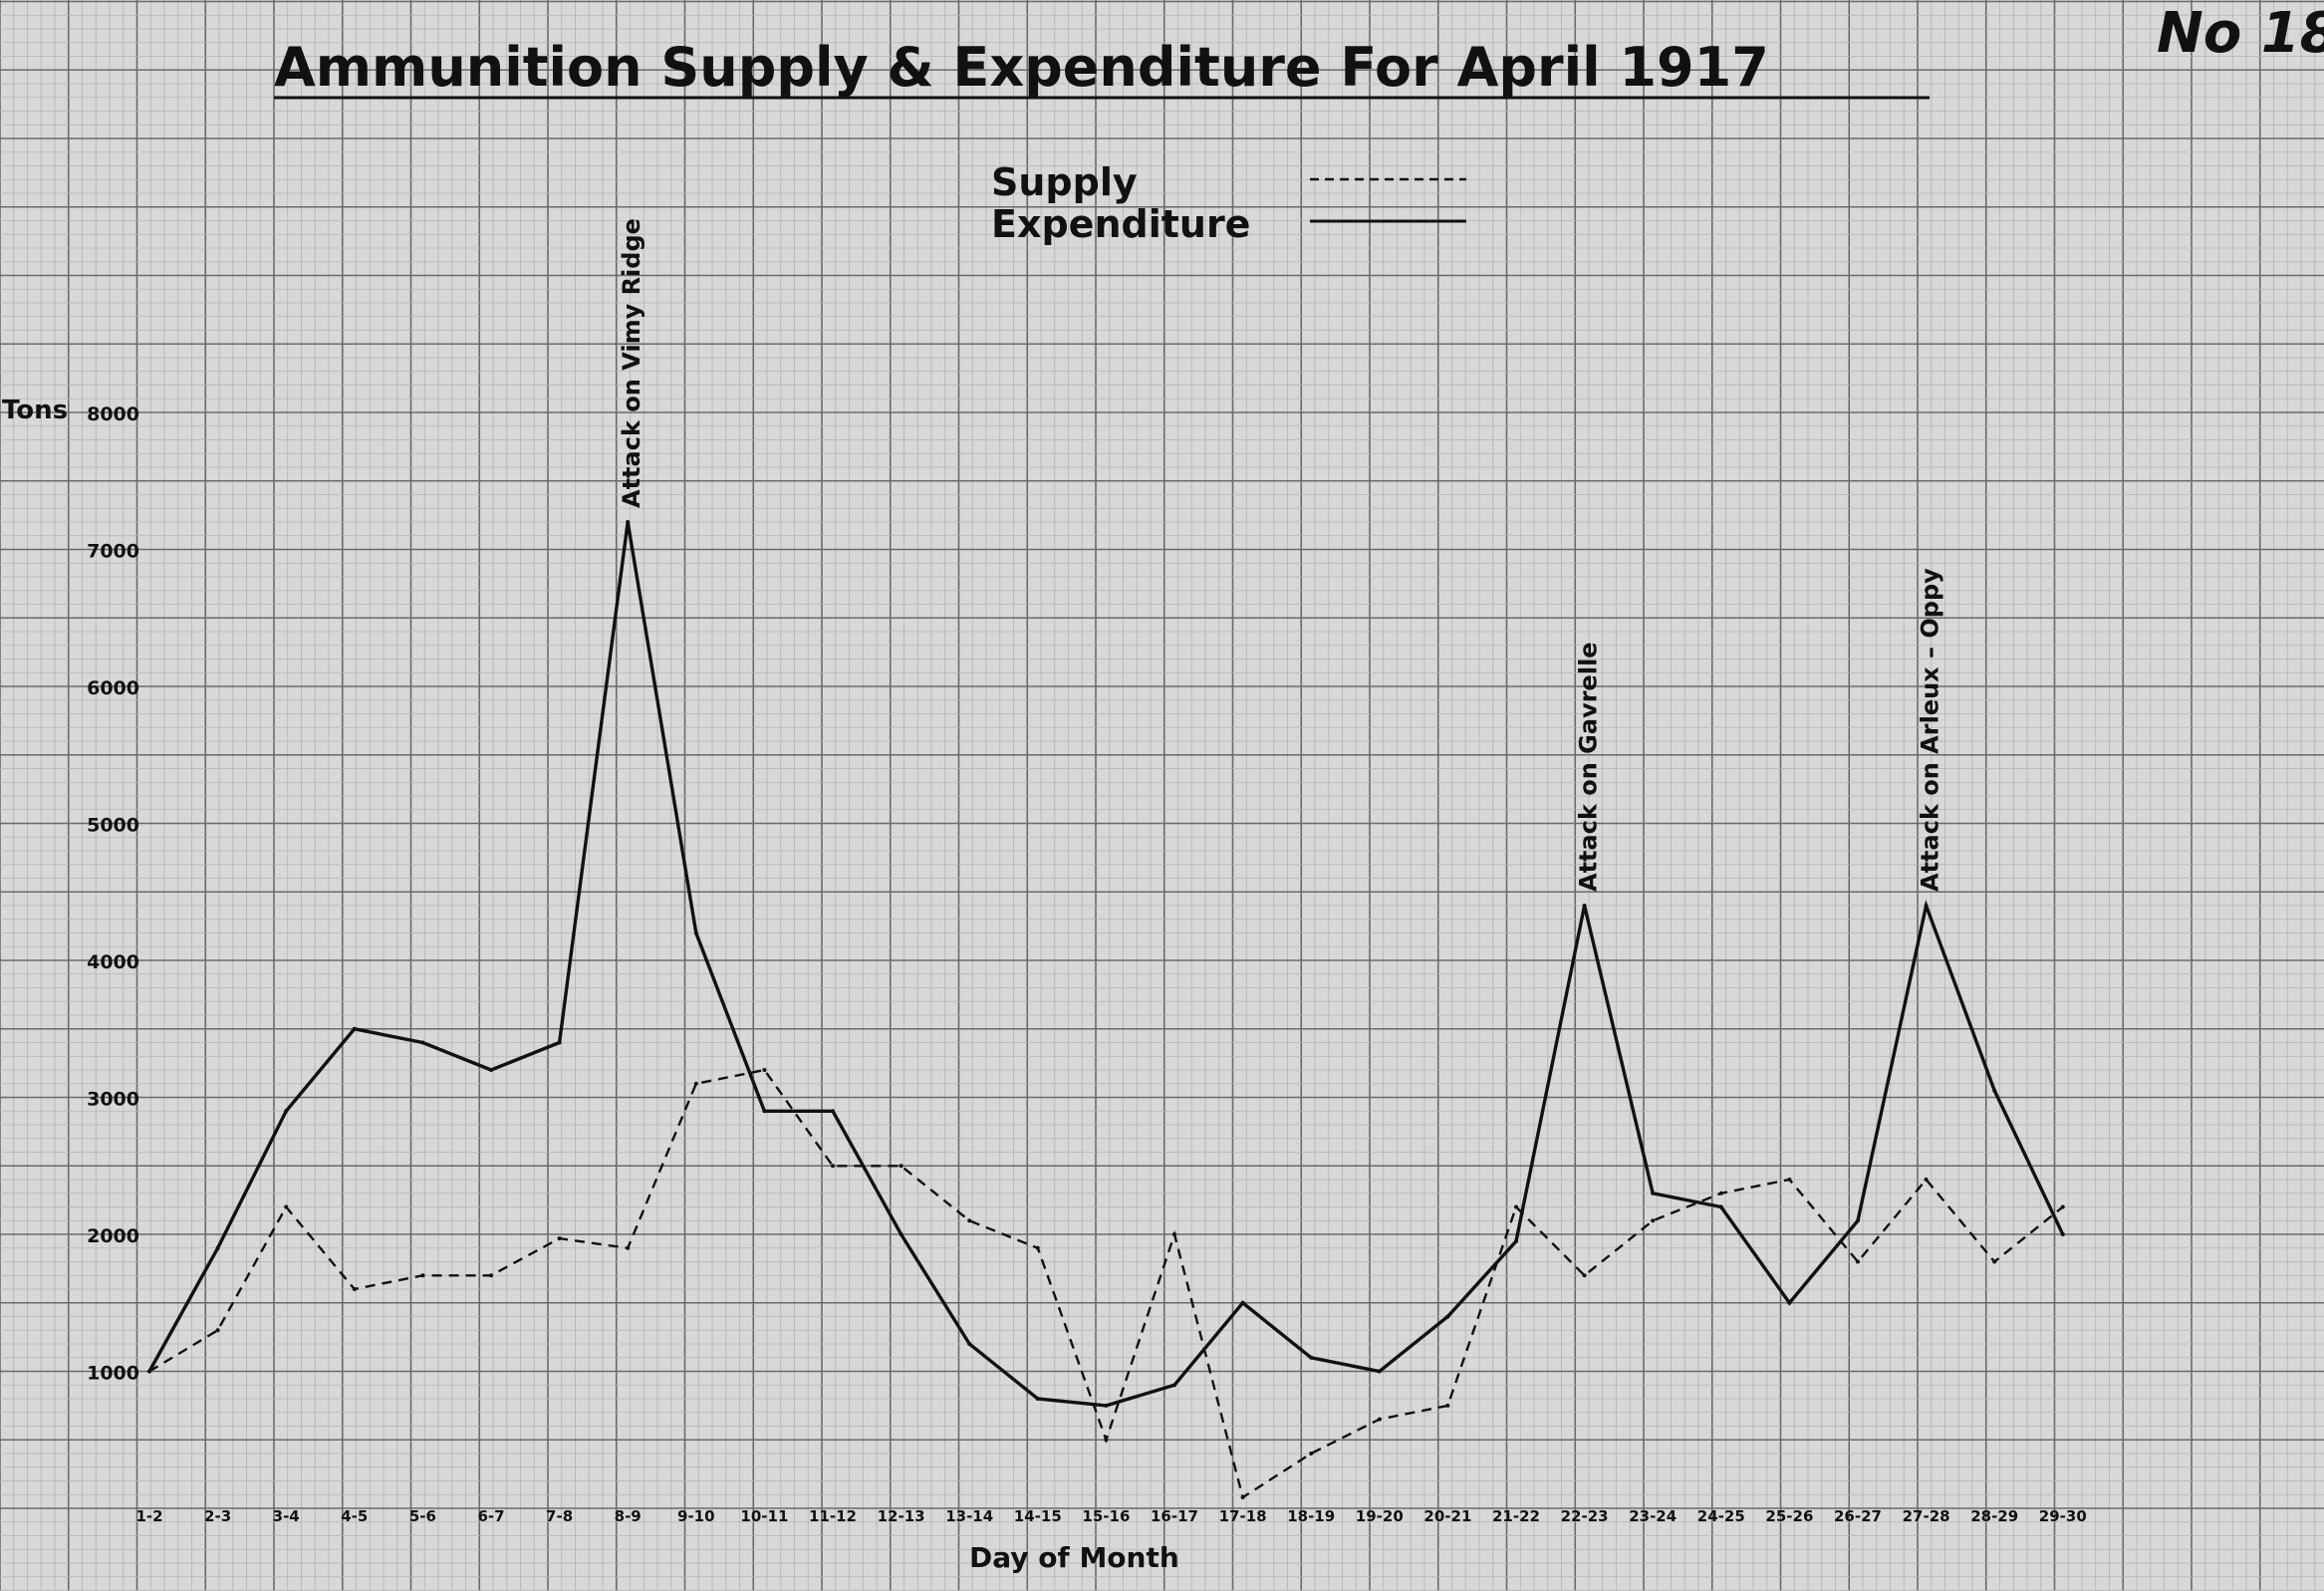 This screenshot has height=1591, width=2324. What do you see at coordinates (113, 688) in the screenshot?
I see `y-tick-label: 6000` at bounding box center [113, 688].